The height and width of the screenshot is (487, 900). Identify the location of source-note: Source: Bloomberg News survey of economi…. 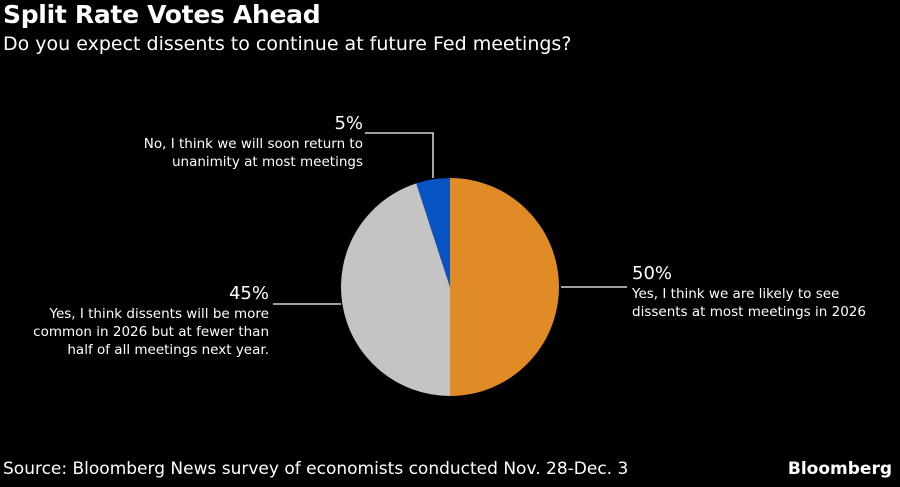
(316, 469).